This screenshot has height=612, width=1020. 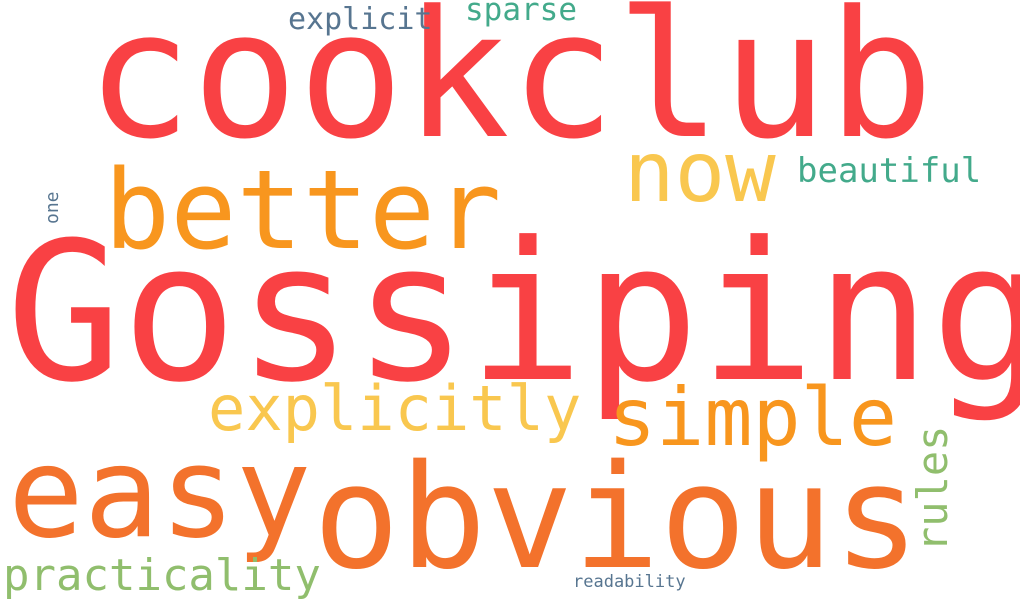 I want to click on word-better: better, so click(x=303, y=210).